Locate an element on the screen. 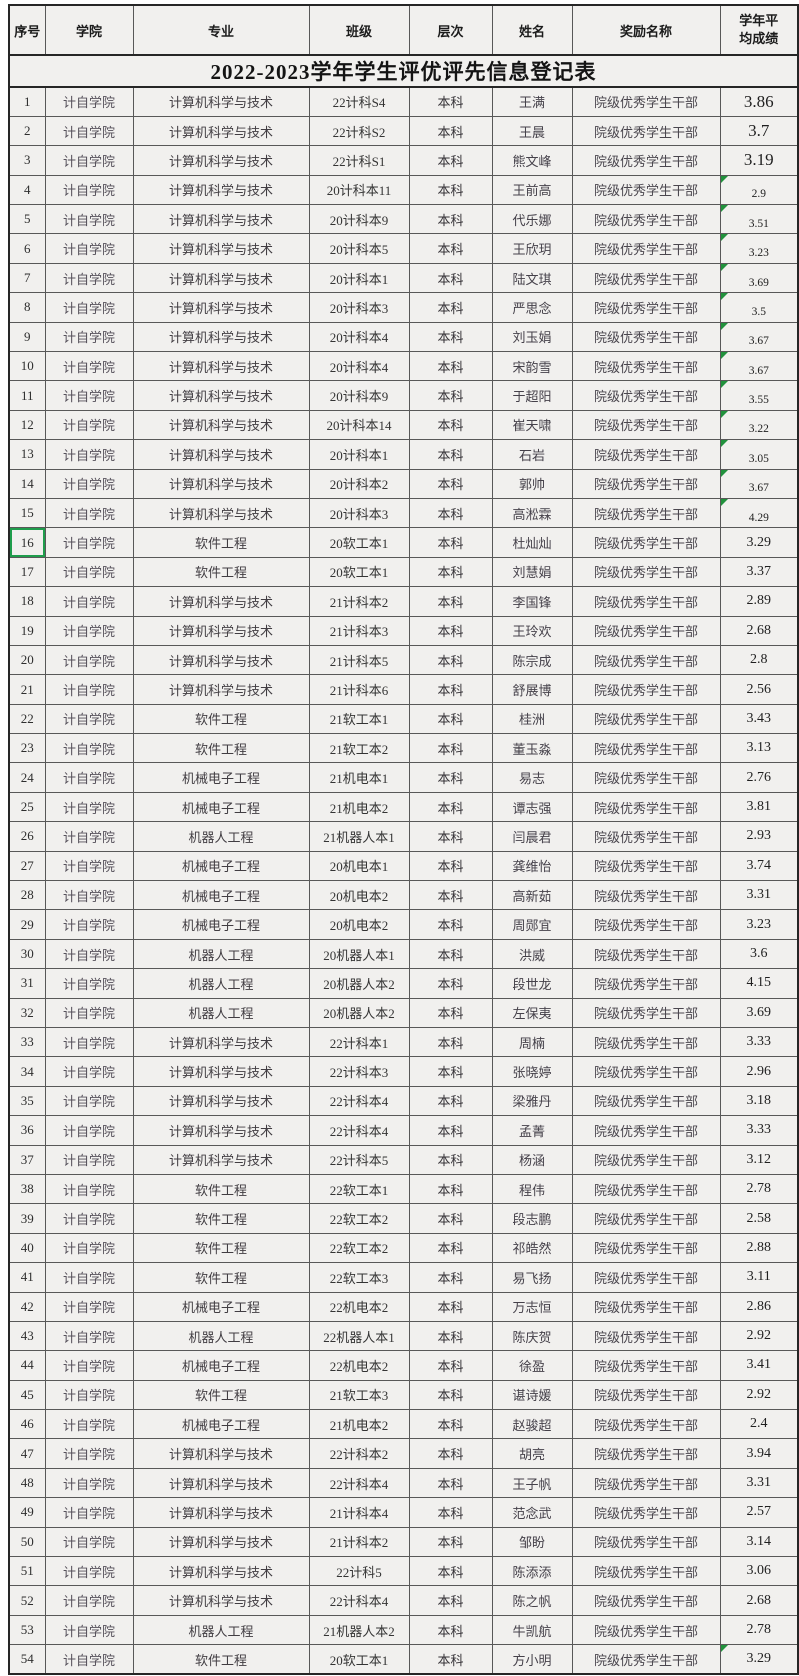 The image size is (799, 1676). cell-no: 35 is located at coordinates (27, 1101).